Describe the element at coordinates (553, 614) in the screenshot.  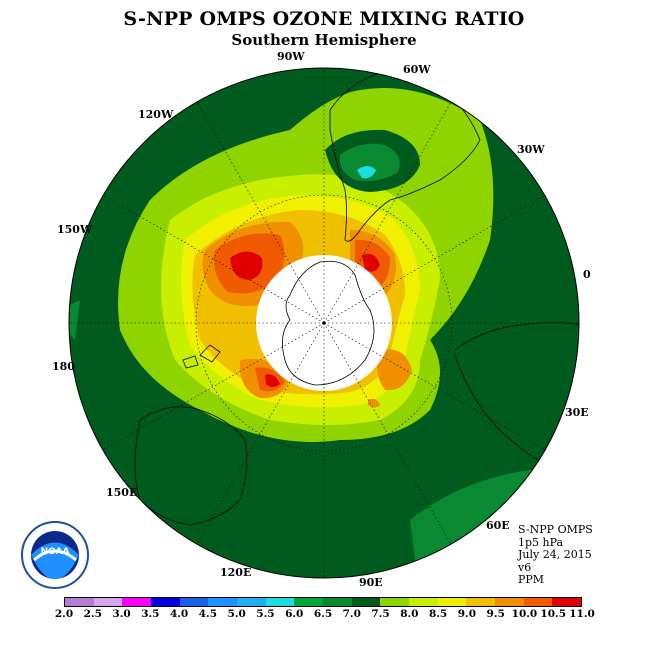
I see `colorbar-tick-label: 10.5` at that location.